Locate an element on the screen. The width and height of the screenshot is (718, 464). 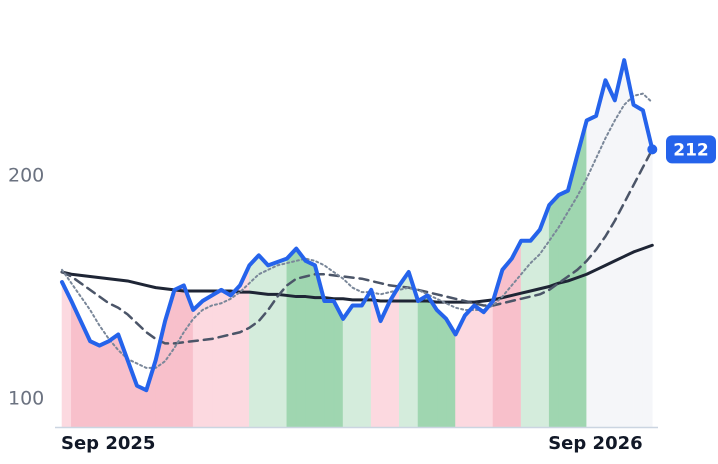
y-tick-label: 200 is located at coordinates (26, 176).